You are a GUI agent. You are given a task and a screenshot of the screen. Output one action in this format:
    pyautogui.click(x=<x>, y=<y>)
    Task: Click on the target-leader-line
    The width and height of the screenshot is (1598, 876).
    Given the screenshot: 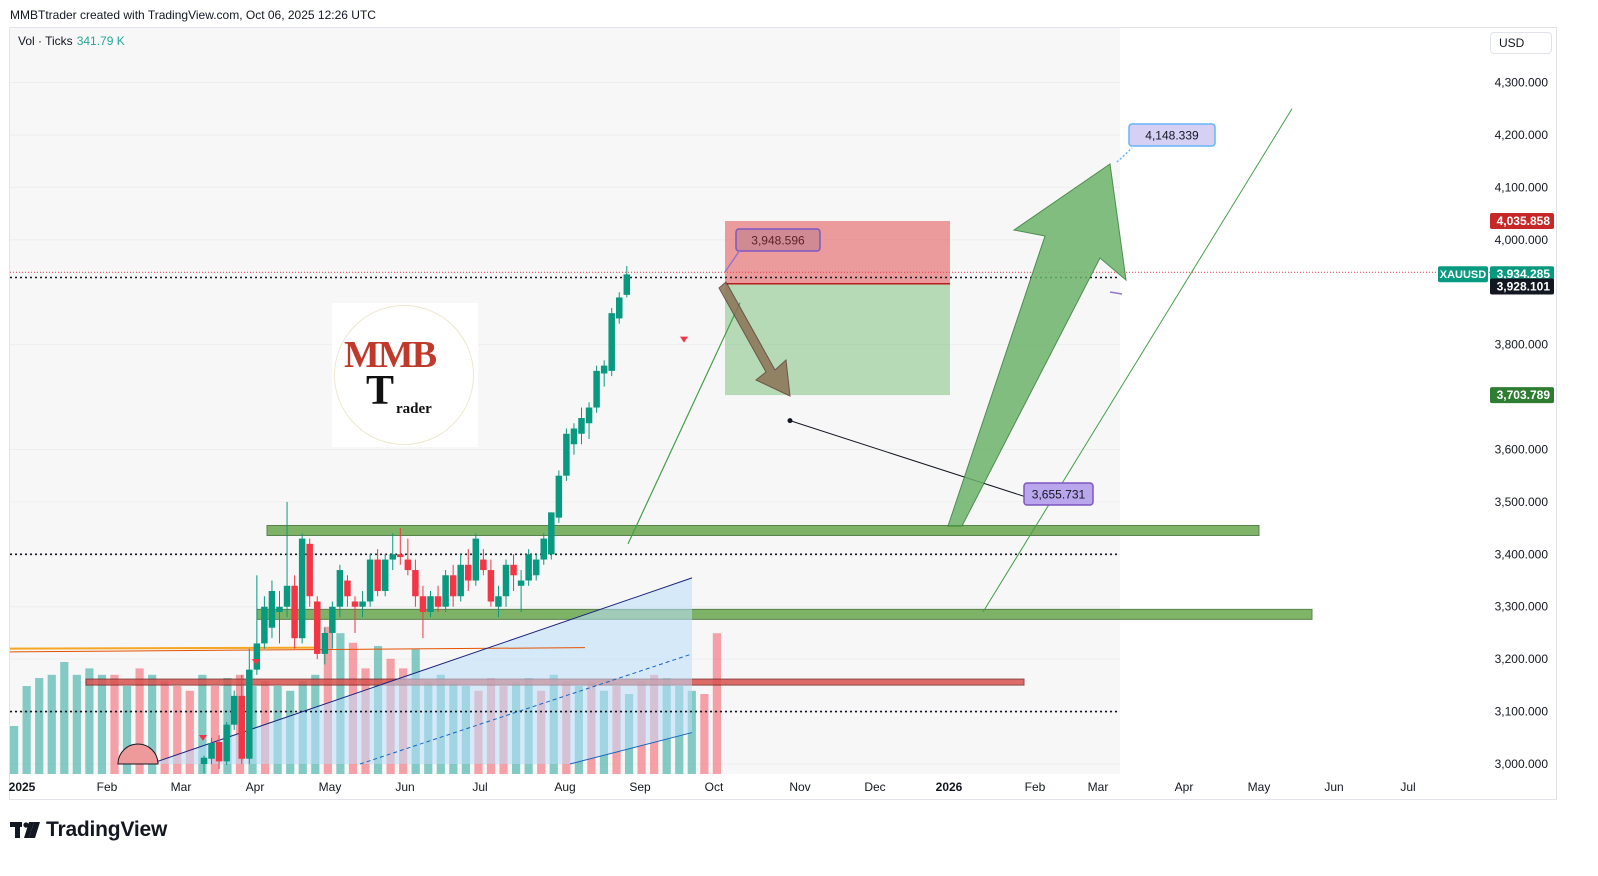 What is the action you would take?
    pyautogui.click(x=1124, y=155)
    